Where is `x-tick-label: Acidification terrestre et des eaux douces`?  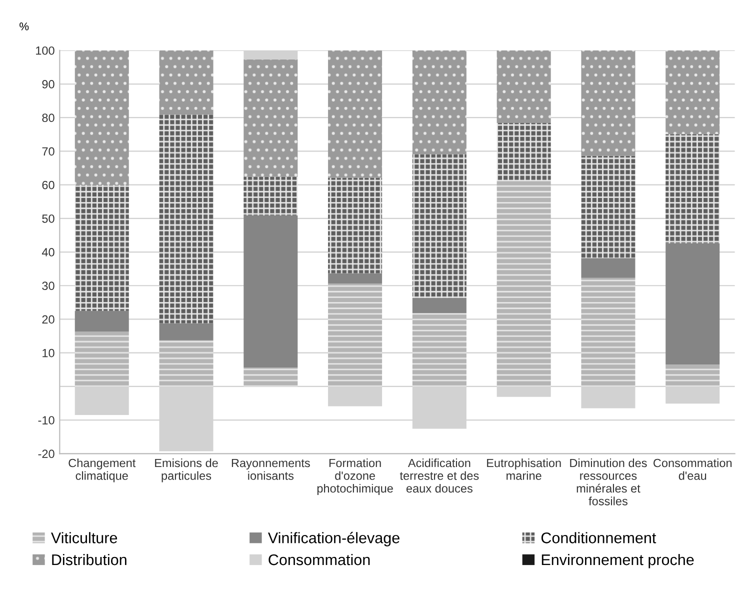 x-tick-label: Acidification terrestre et des eaux douces is located at coordinates (439, 475).